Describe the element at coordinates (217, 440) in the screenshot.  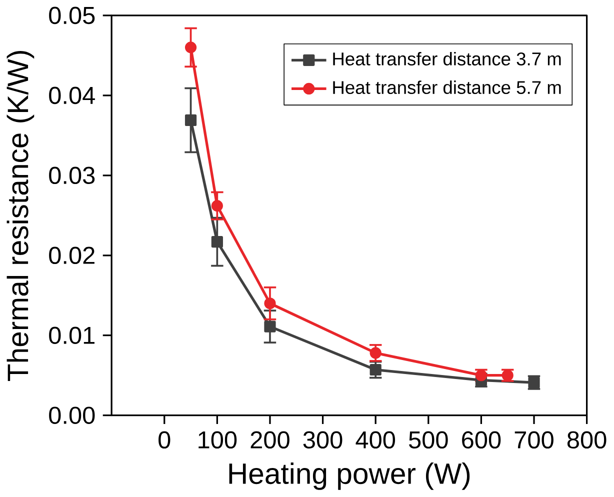
I see `x-tick-label: 100` at that location.